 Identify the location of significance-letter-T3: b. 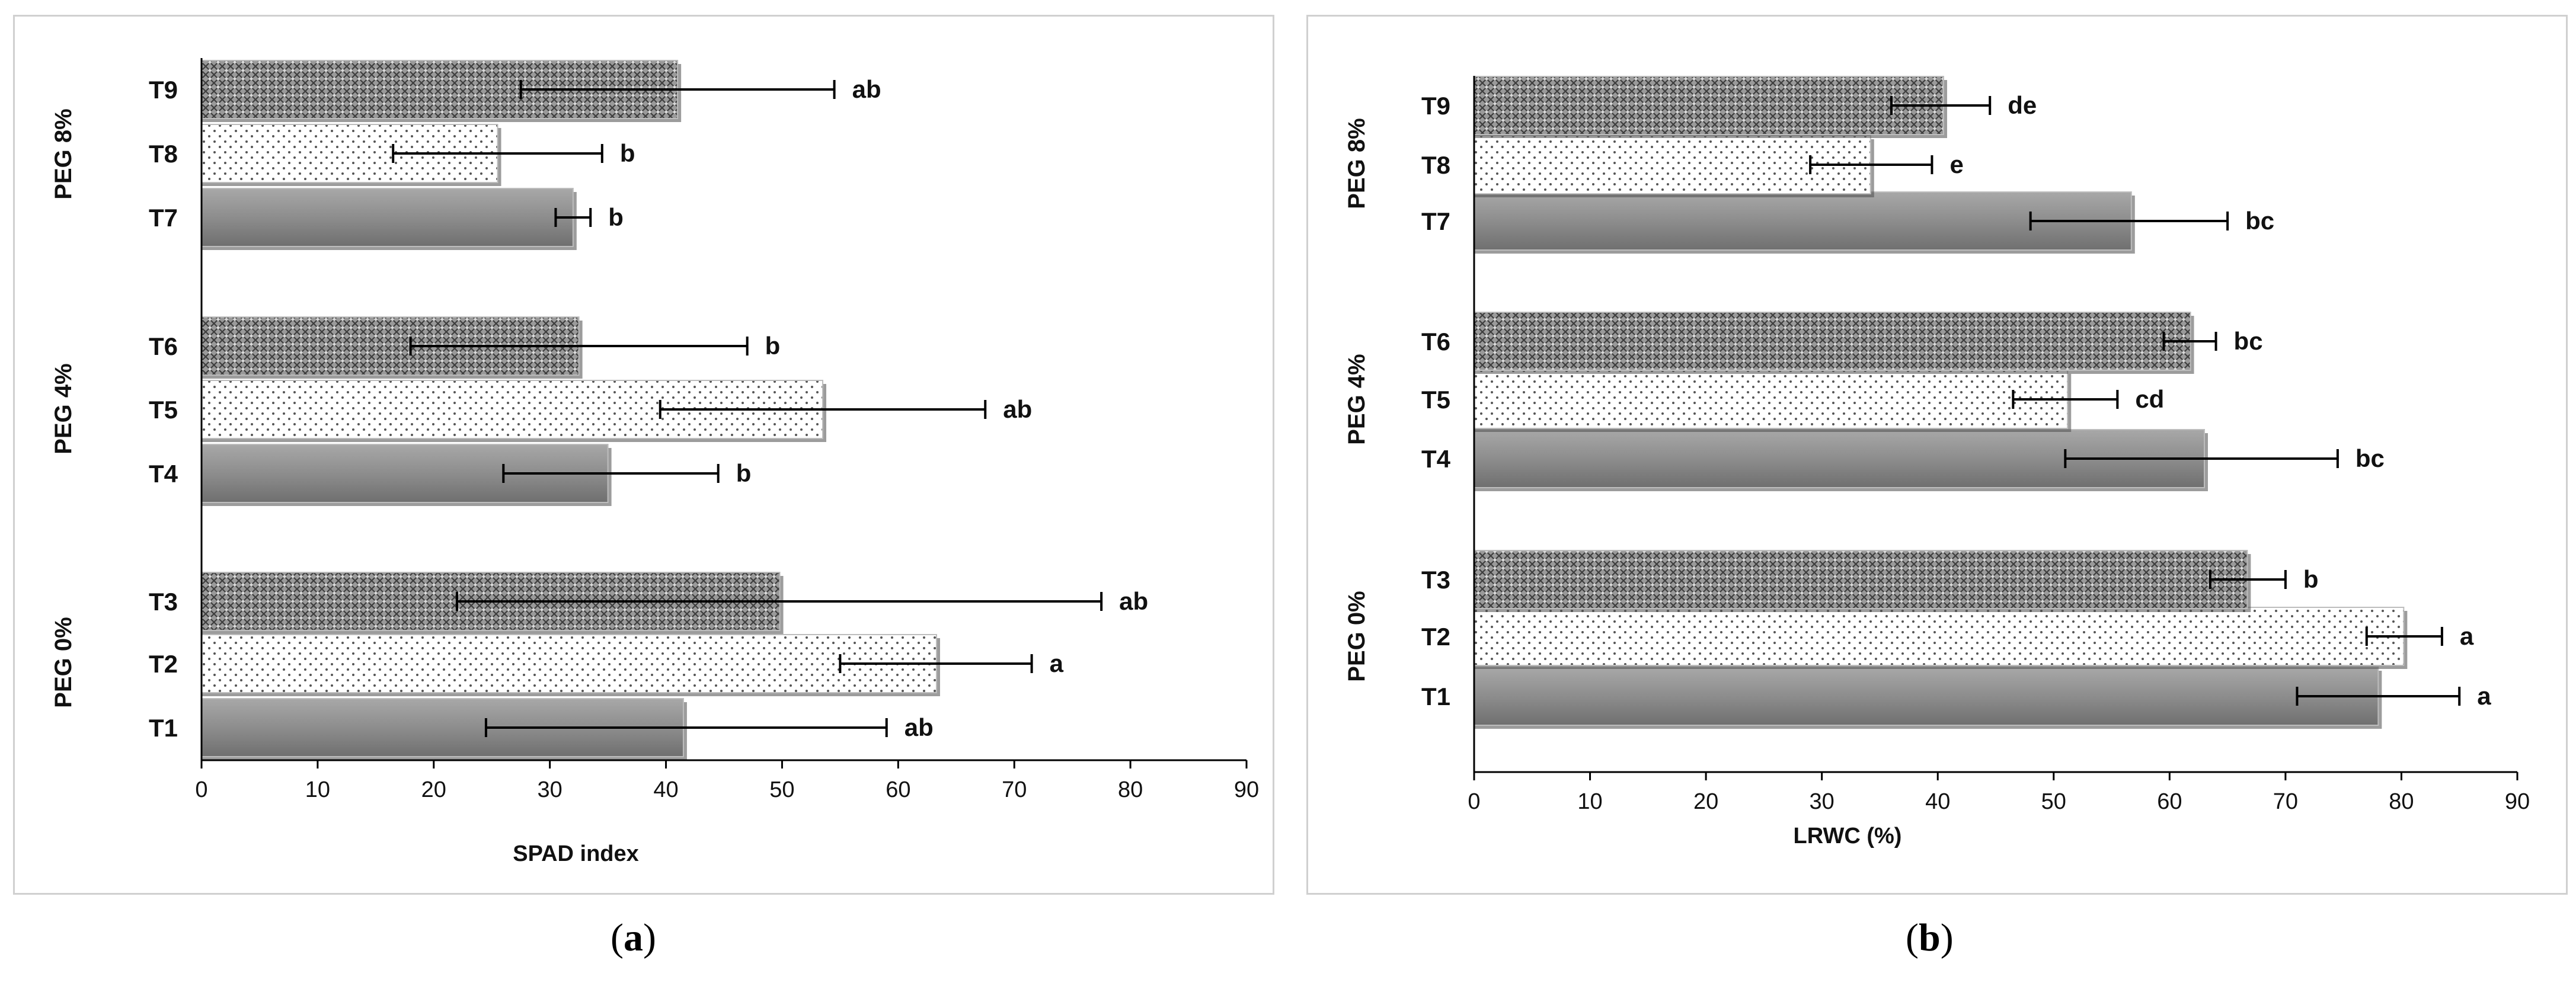
(2311, 579).